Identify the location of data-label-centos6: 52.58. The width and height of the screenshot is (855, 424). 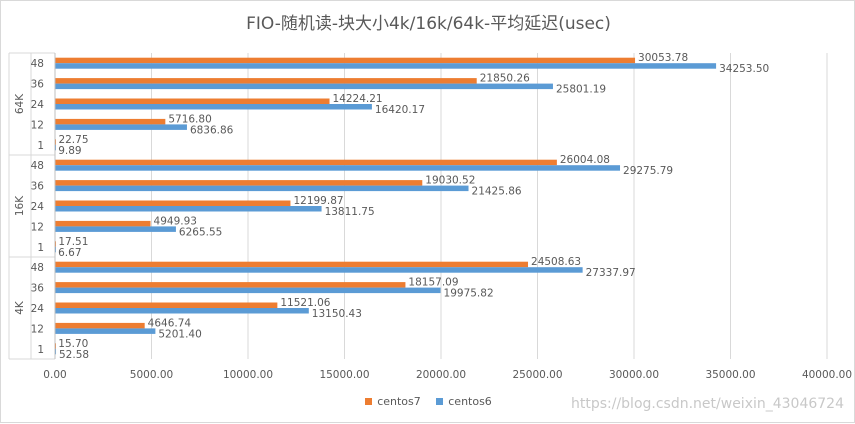
(74, 355).